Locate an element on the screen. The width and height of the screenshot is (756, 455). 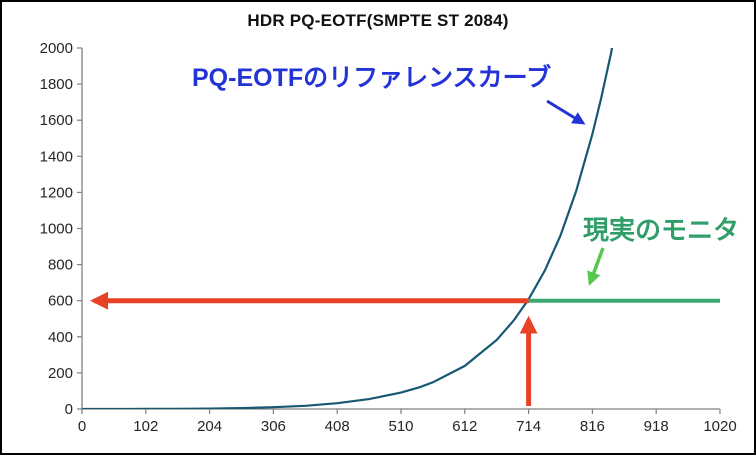
y-tick-label: 800 is located at coordinates (60, 265).